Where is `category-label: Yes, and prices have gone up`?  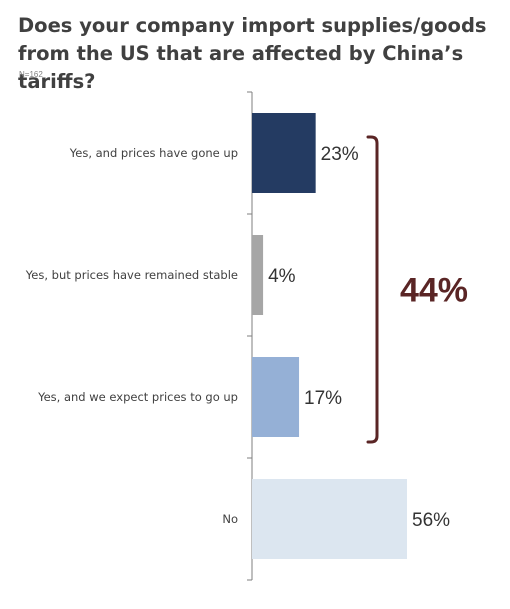
category-label: Yes, and prices have gone up is located at coordinates (153, 153).